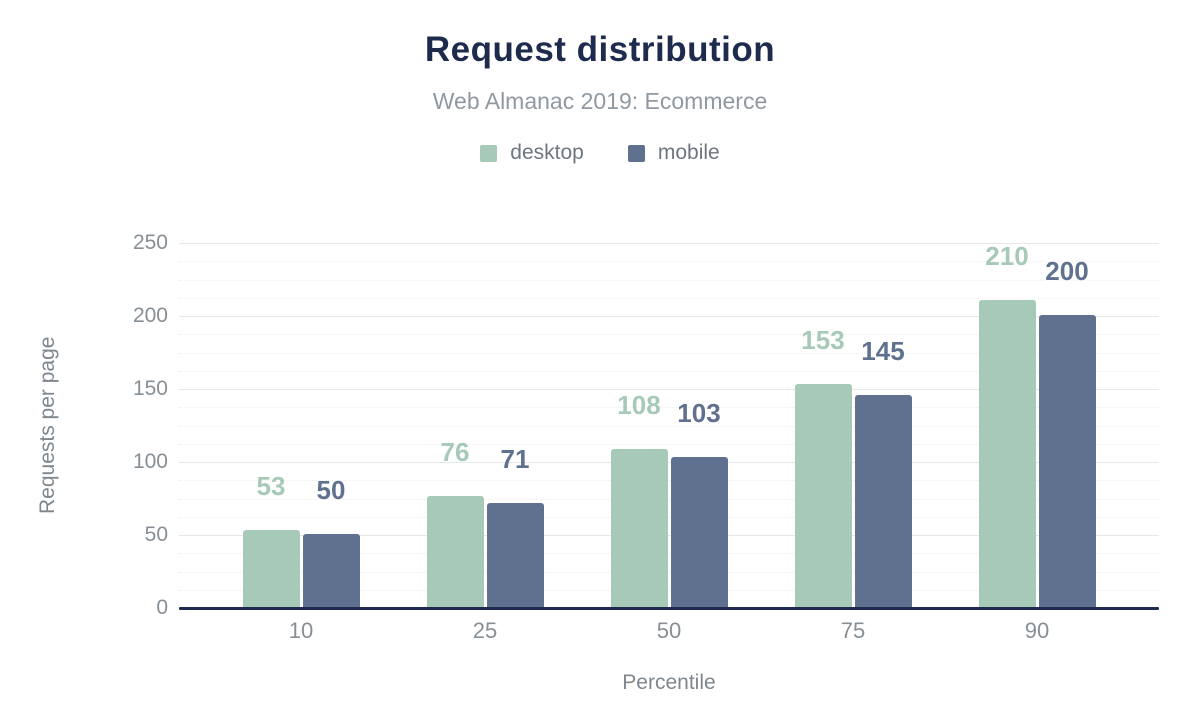 The height and width of the screenshot is (726, 1200). I want to click on value-label-desktop-10: 53, so click(271, 485).